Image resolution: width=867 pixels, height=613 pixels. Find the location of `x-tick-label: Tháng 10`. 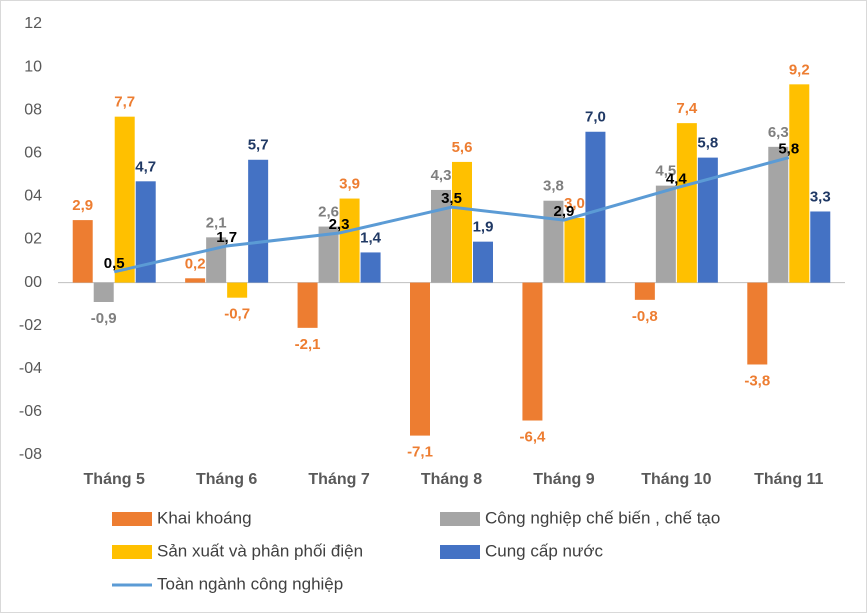

x-tick-label: Tháng 10 is located at coordinates (676, 479).